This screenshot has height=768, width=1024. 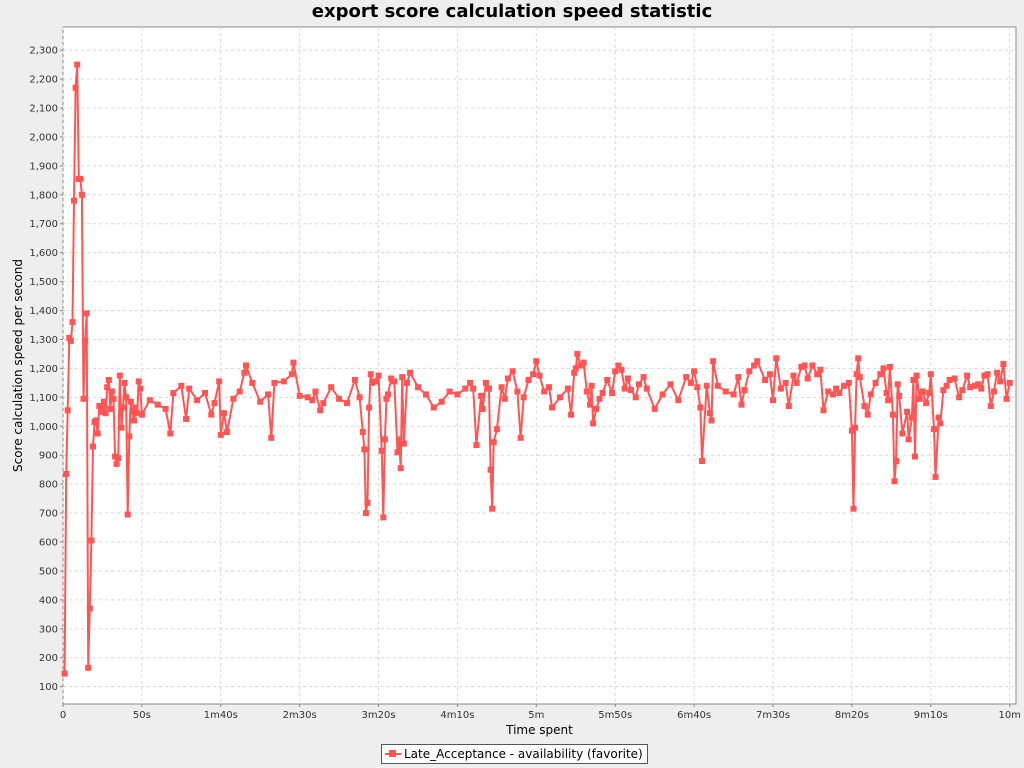 What do you see at coordinates (379, 715) in the screenshot?
I see `x-tick-label: 3m20s` at bounding box center [379, 715].